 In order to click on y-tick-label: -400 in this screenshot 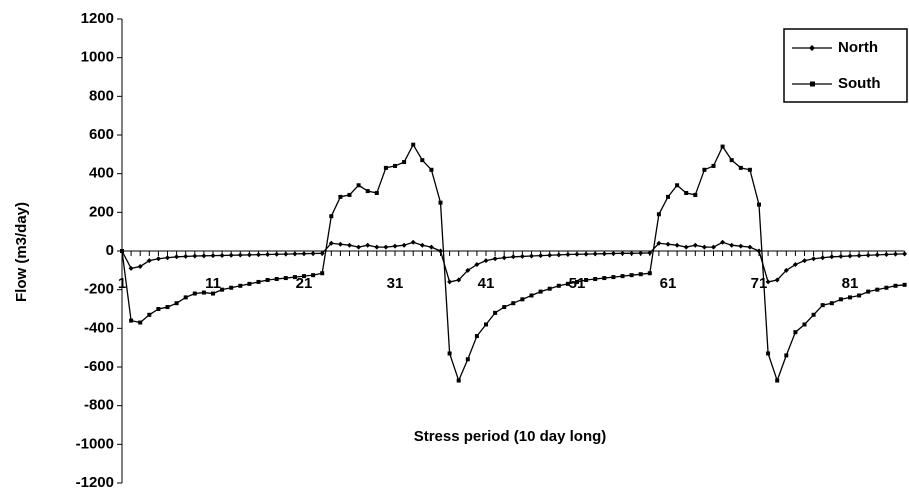, I will do `click(99, 327)`.